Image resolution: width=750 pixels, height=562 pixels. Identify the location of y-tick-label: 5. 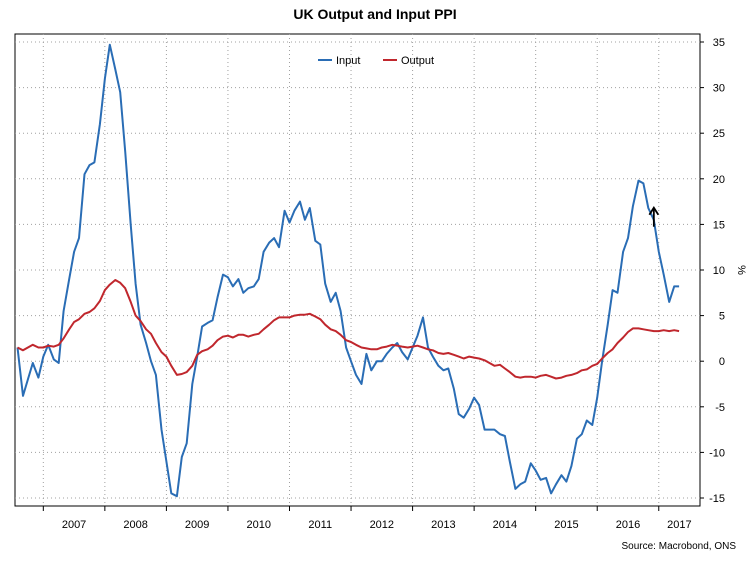
(722, 317).